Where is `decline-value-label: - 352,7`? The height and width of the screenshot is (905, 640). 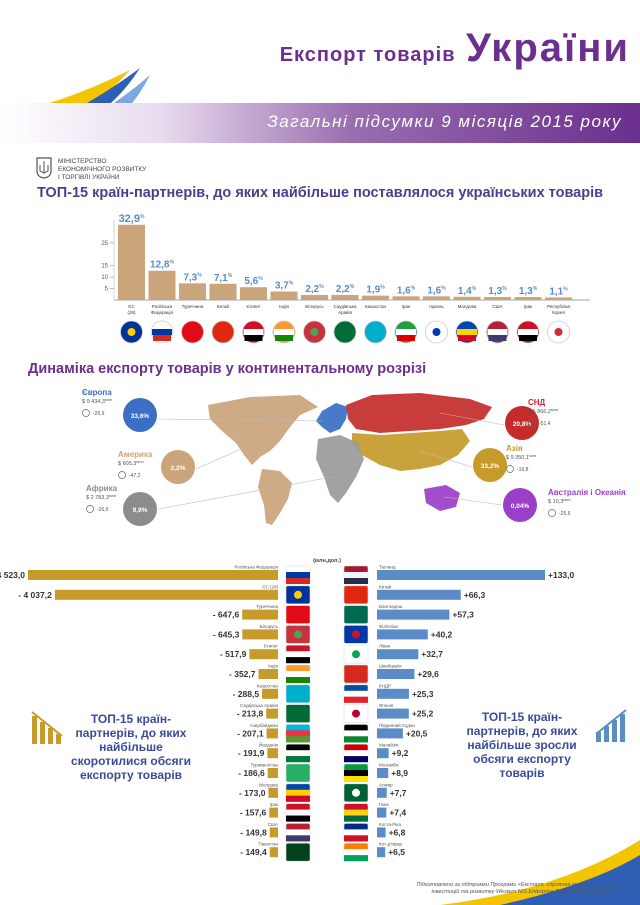 decline-value-label: - 352,7 is located at coordinates (242, 674).